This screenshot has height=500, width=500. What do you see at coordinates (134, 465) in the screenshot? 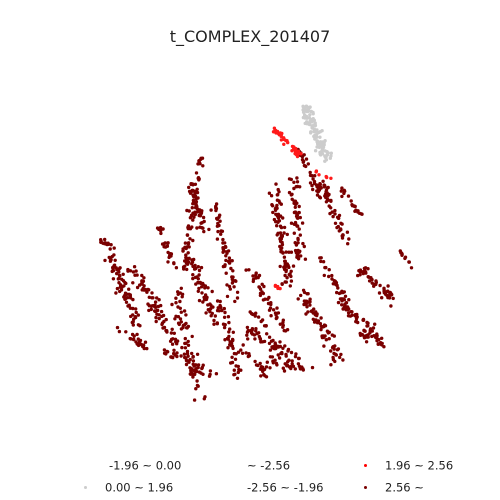
I see `legend-item-neg-low: -1.96 ~ 0.00` at bounding box center [134, 465].